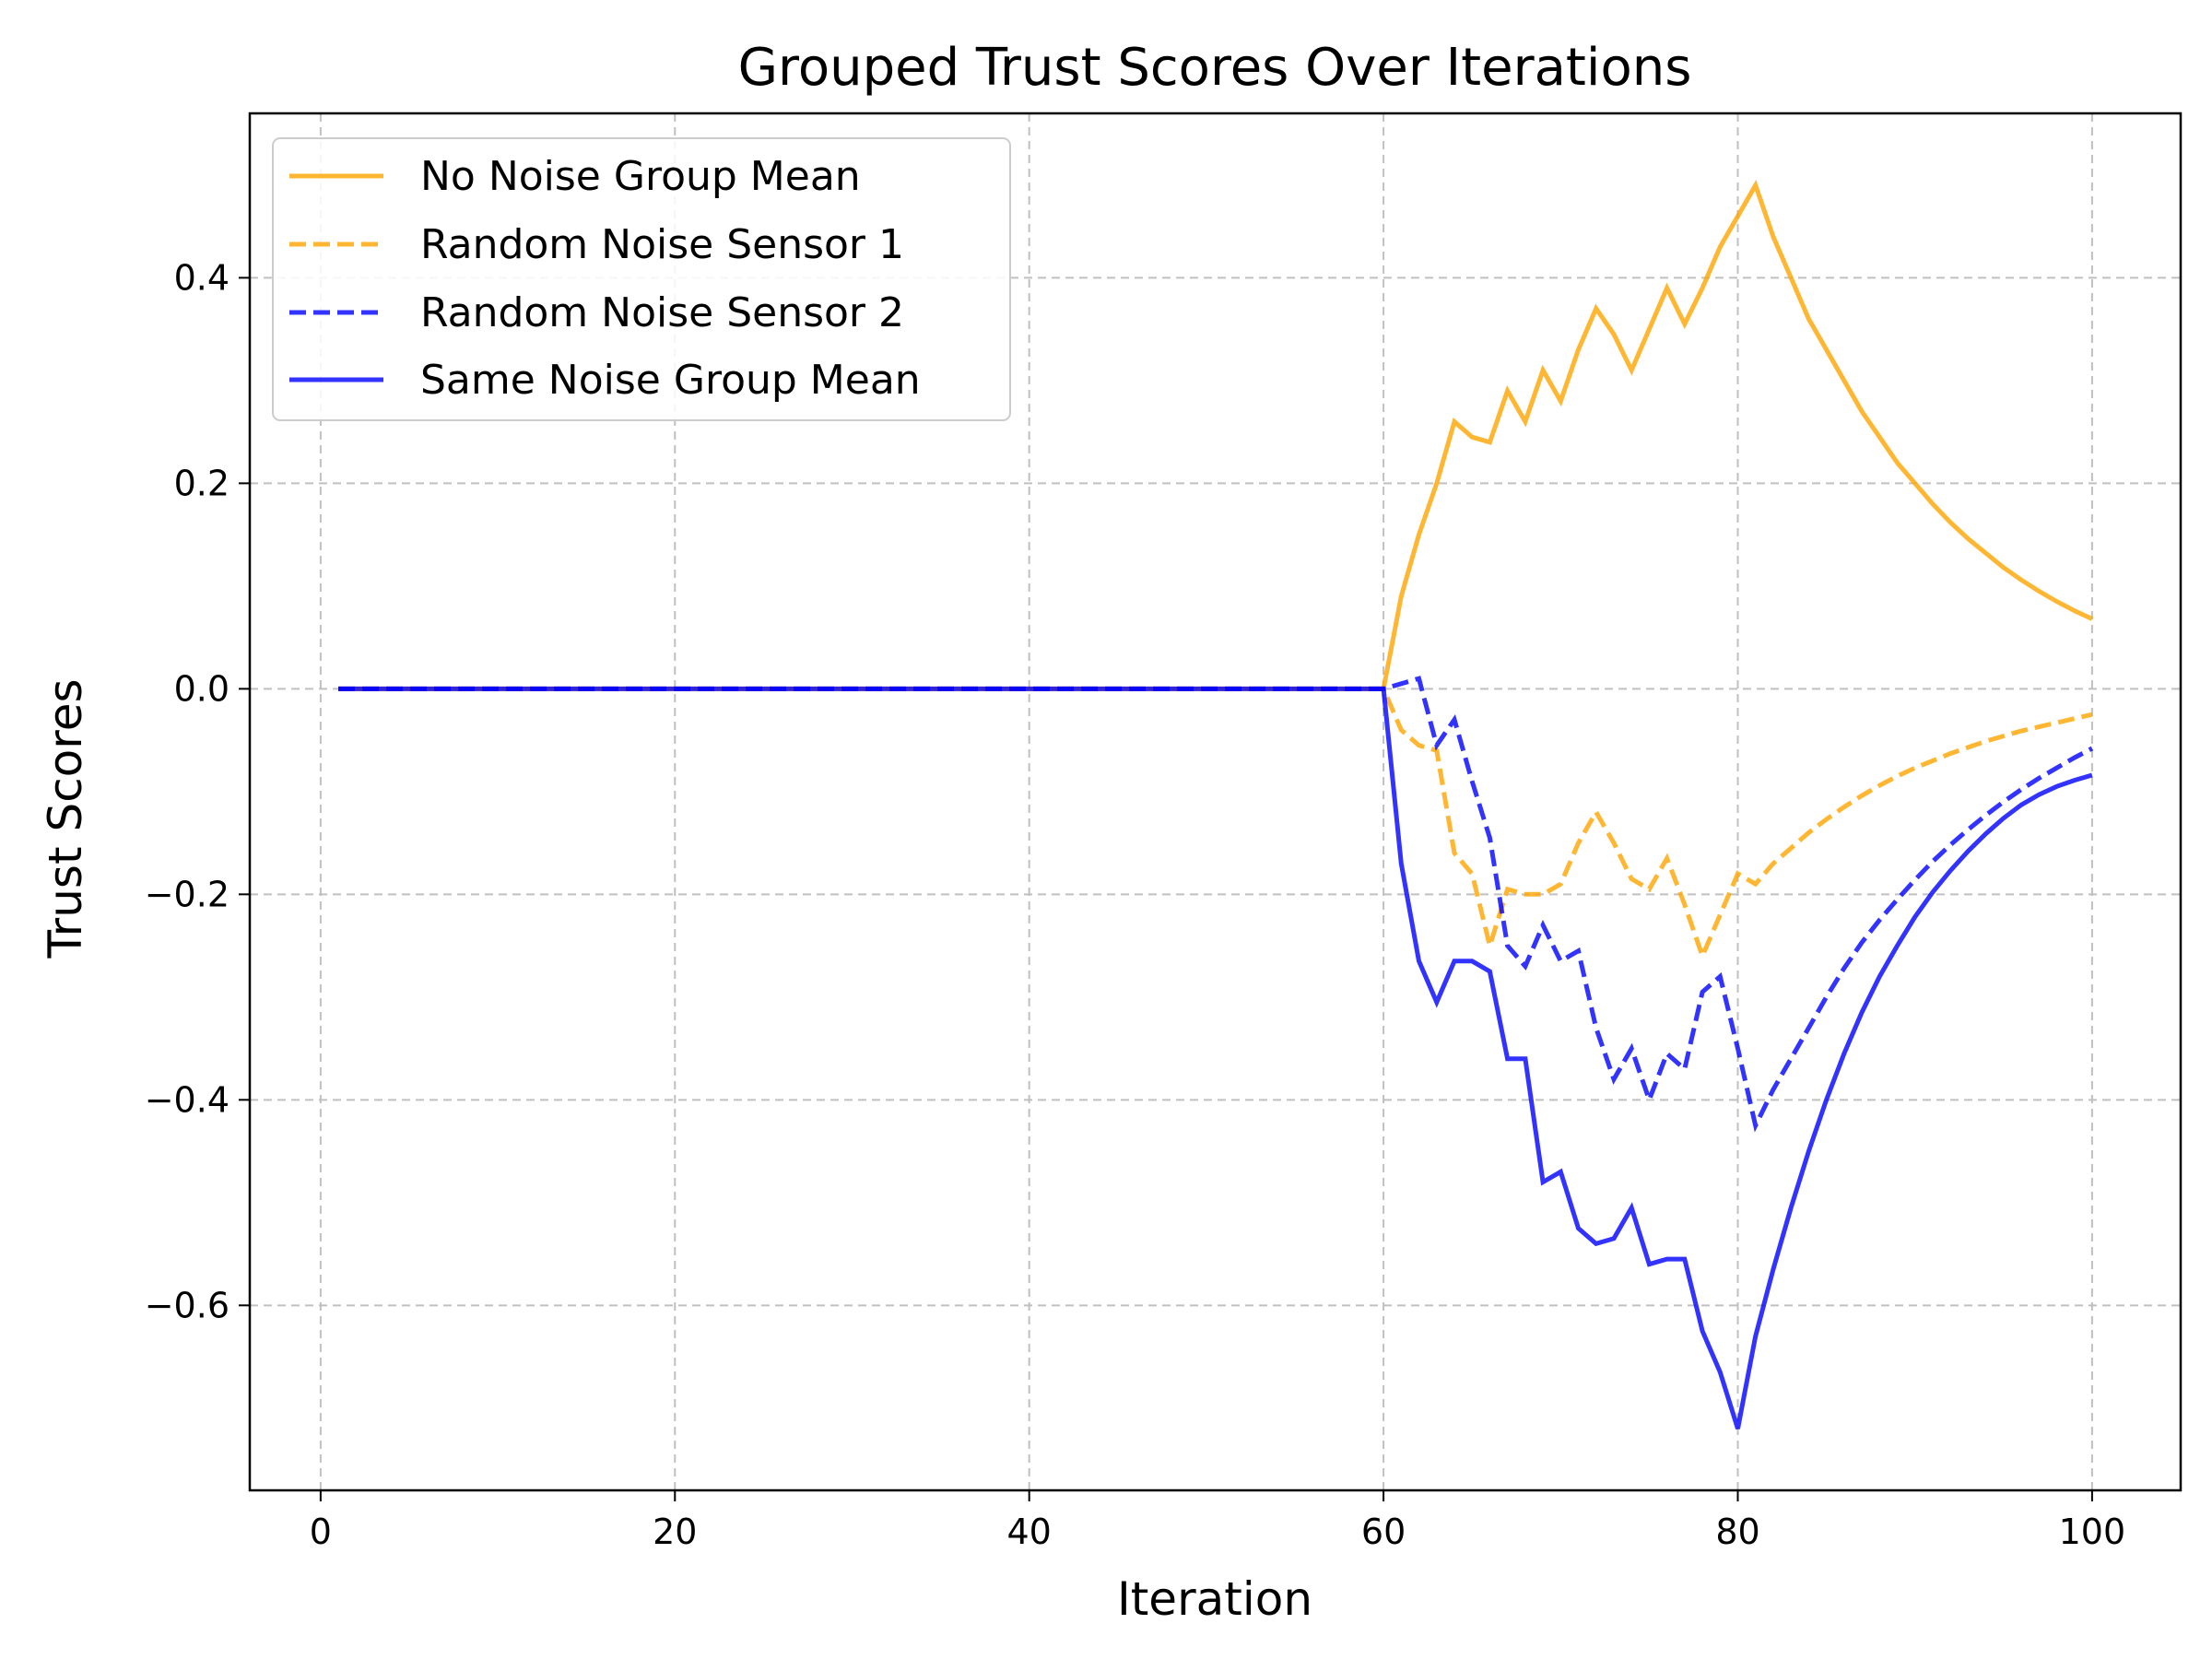 Image resolution: width=2212 pixels, height=1659 pixels. I want to click on y-tick-label: −0.4, so click(187, 1099).